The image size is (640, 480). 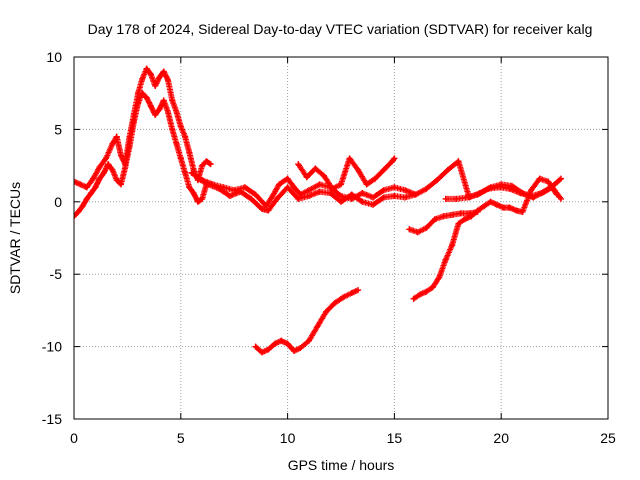 I want to click on y-tick-label: -15, so click(x=52, y=419).